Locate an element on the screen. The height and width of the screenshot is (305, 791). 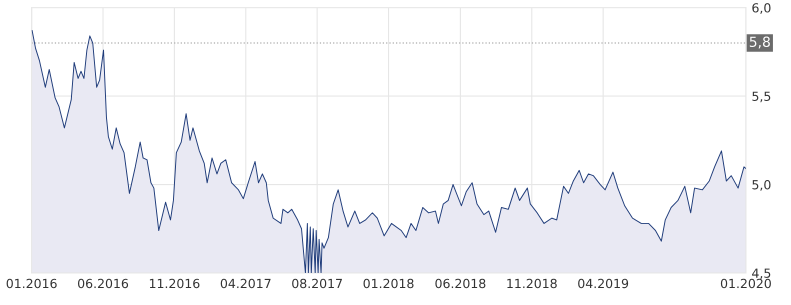
ref-line-label: 5,8 is located at coordinates (760, 42).